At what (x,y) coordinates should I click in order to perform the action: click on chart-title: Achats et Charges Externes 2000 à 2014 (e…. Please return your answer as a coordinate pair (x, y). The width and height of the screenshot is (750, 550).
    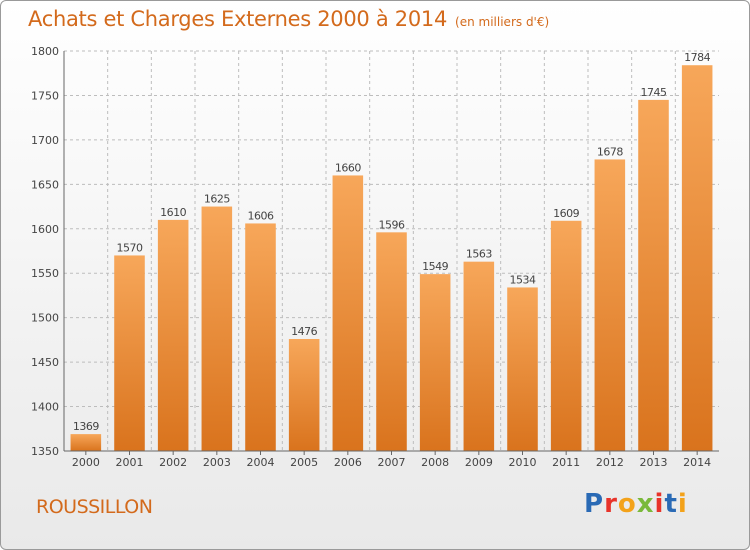
    Looking at the image, I should click on (288, 19).